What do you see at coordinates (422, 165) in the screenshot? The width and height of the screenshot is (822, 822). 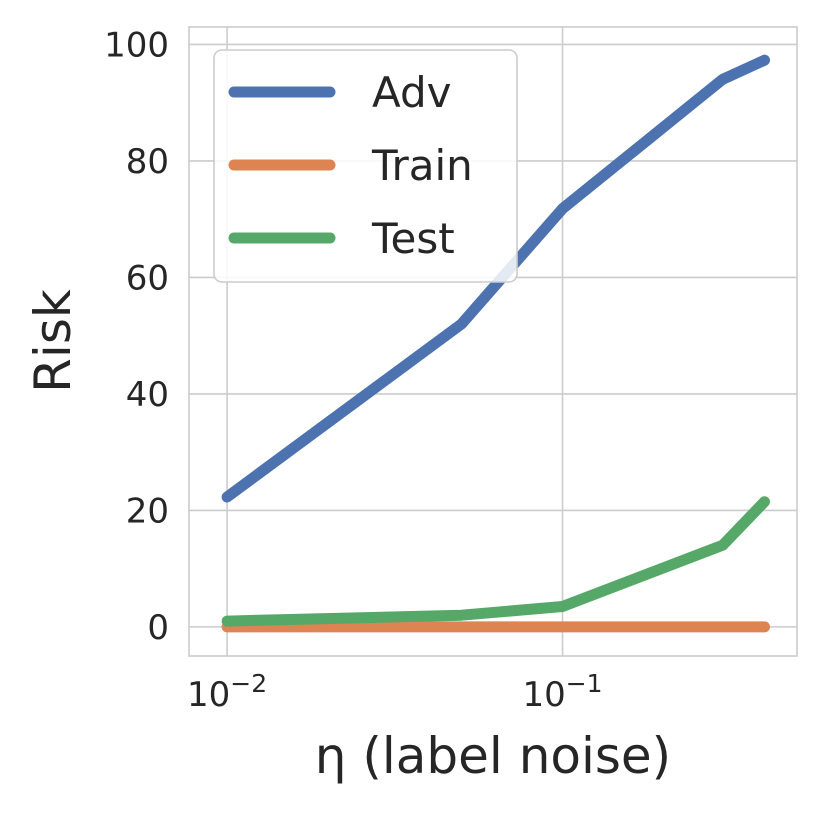 I see `legend-label-train: Train` at bounding box center [422, 165].